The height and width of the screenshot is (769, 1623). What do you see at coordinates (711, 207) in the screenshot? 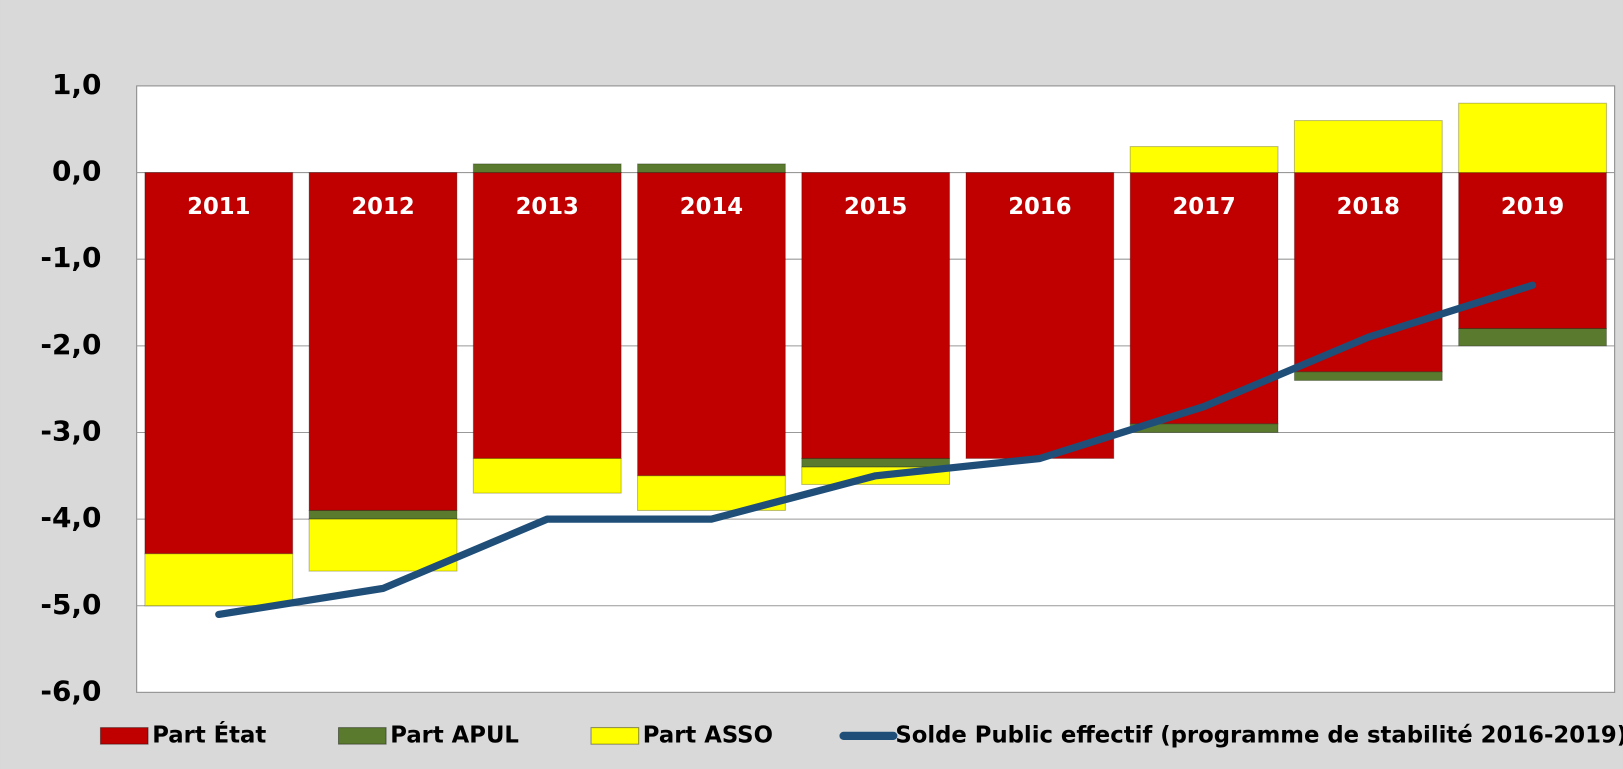
I see `category-label: 2014` at bounding box center [711, 207].